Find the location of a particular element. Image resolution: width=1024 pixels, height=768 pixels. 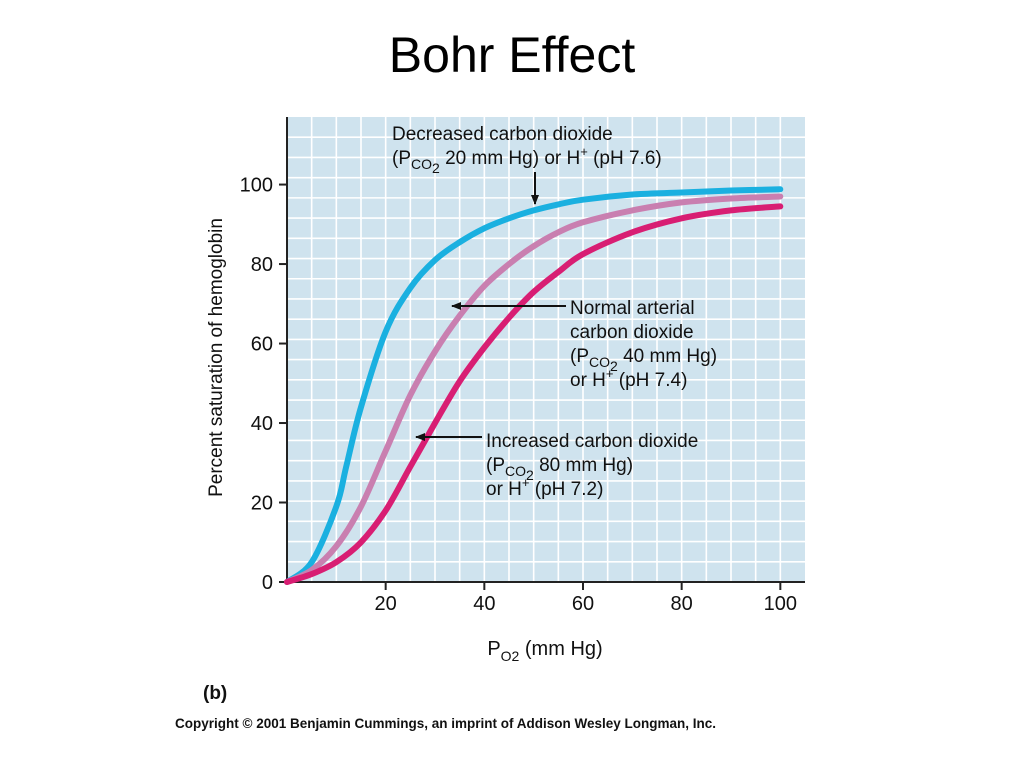

slide-title: Bohr Effect is located at coordinates (512, 55).